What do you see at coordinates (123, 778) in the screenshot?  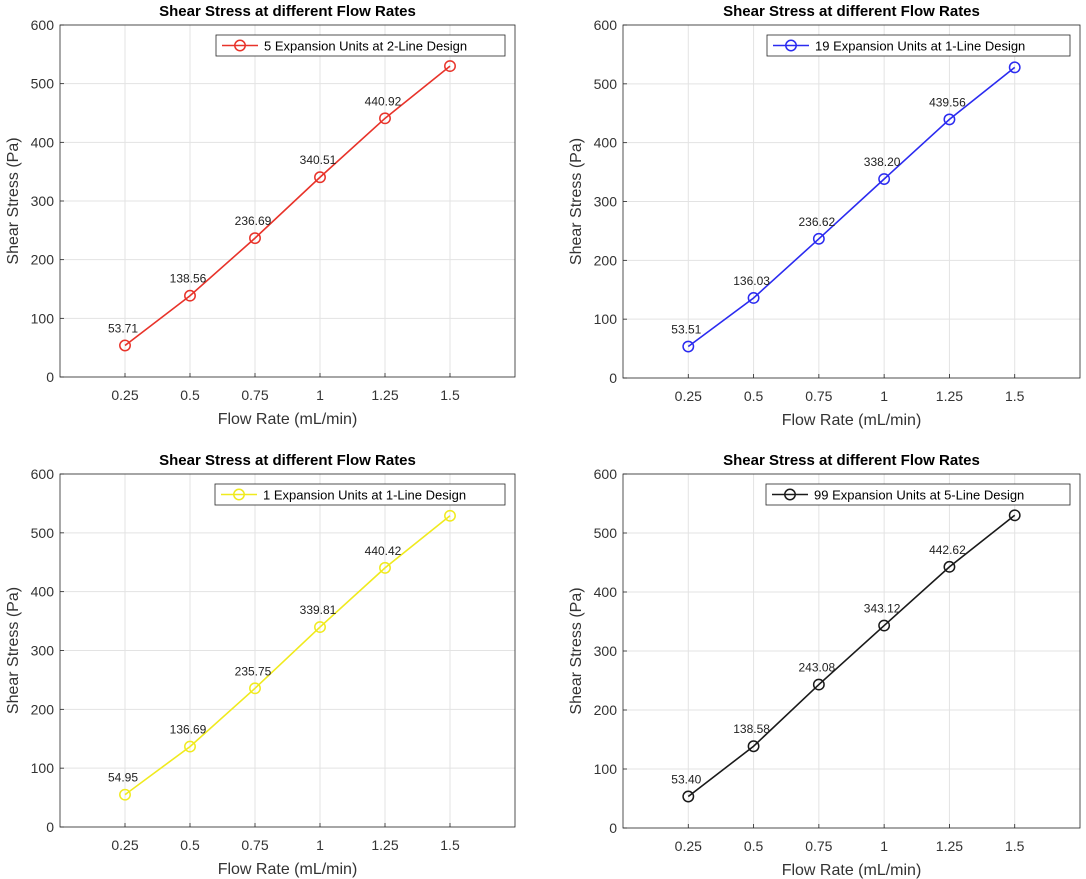 I see `data-label: 54.95` at bounding box center [123, 778].